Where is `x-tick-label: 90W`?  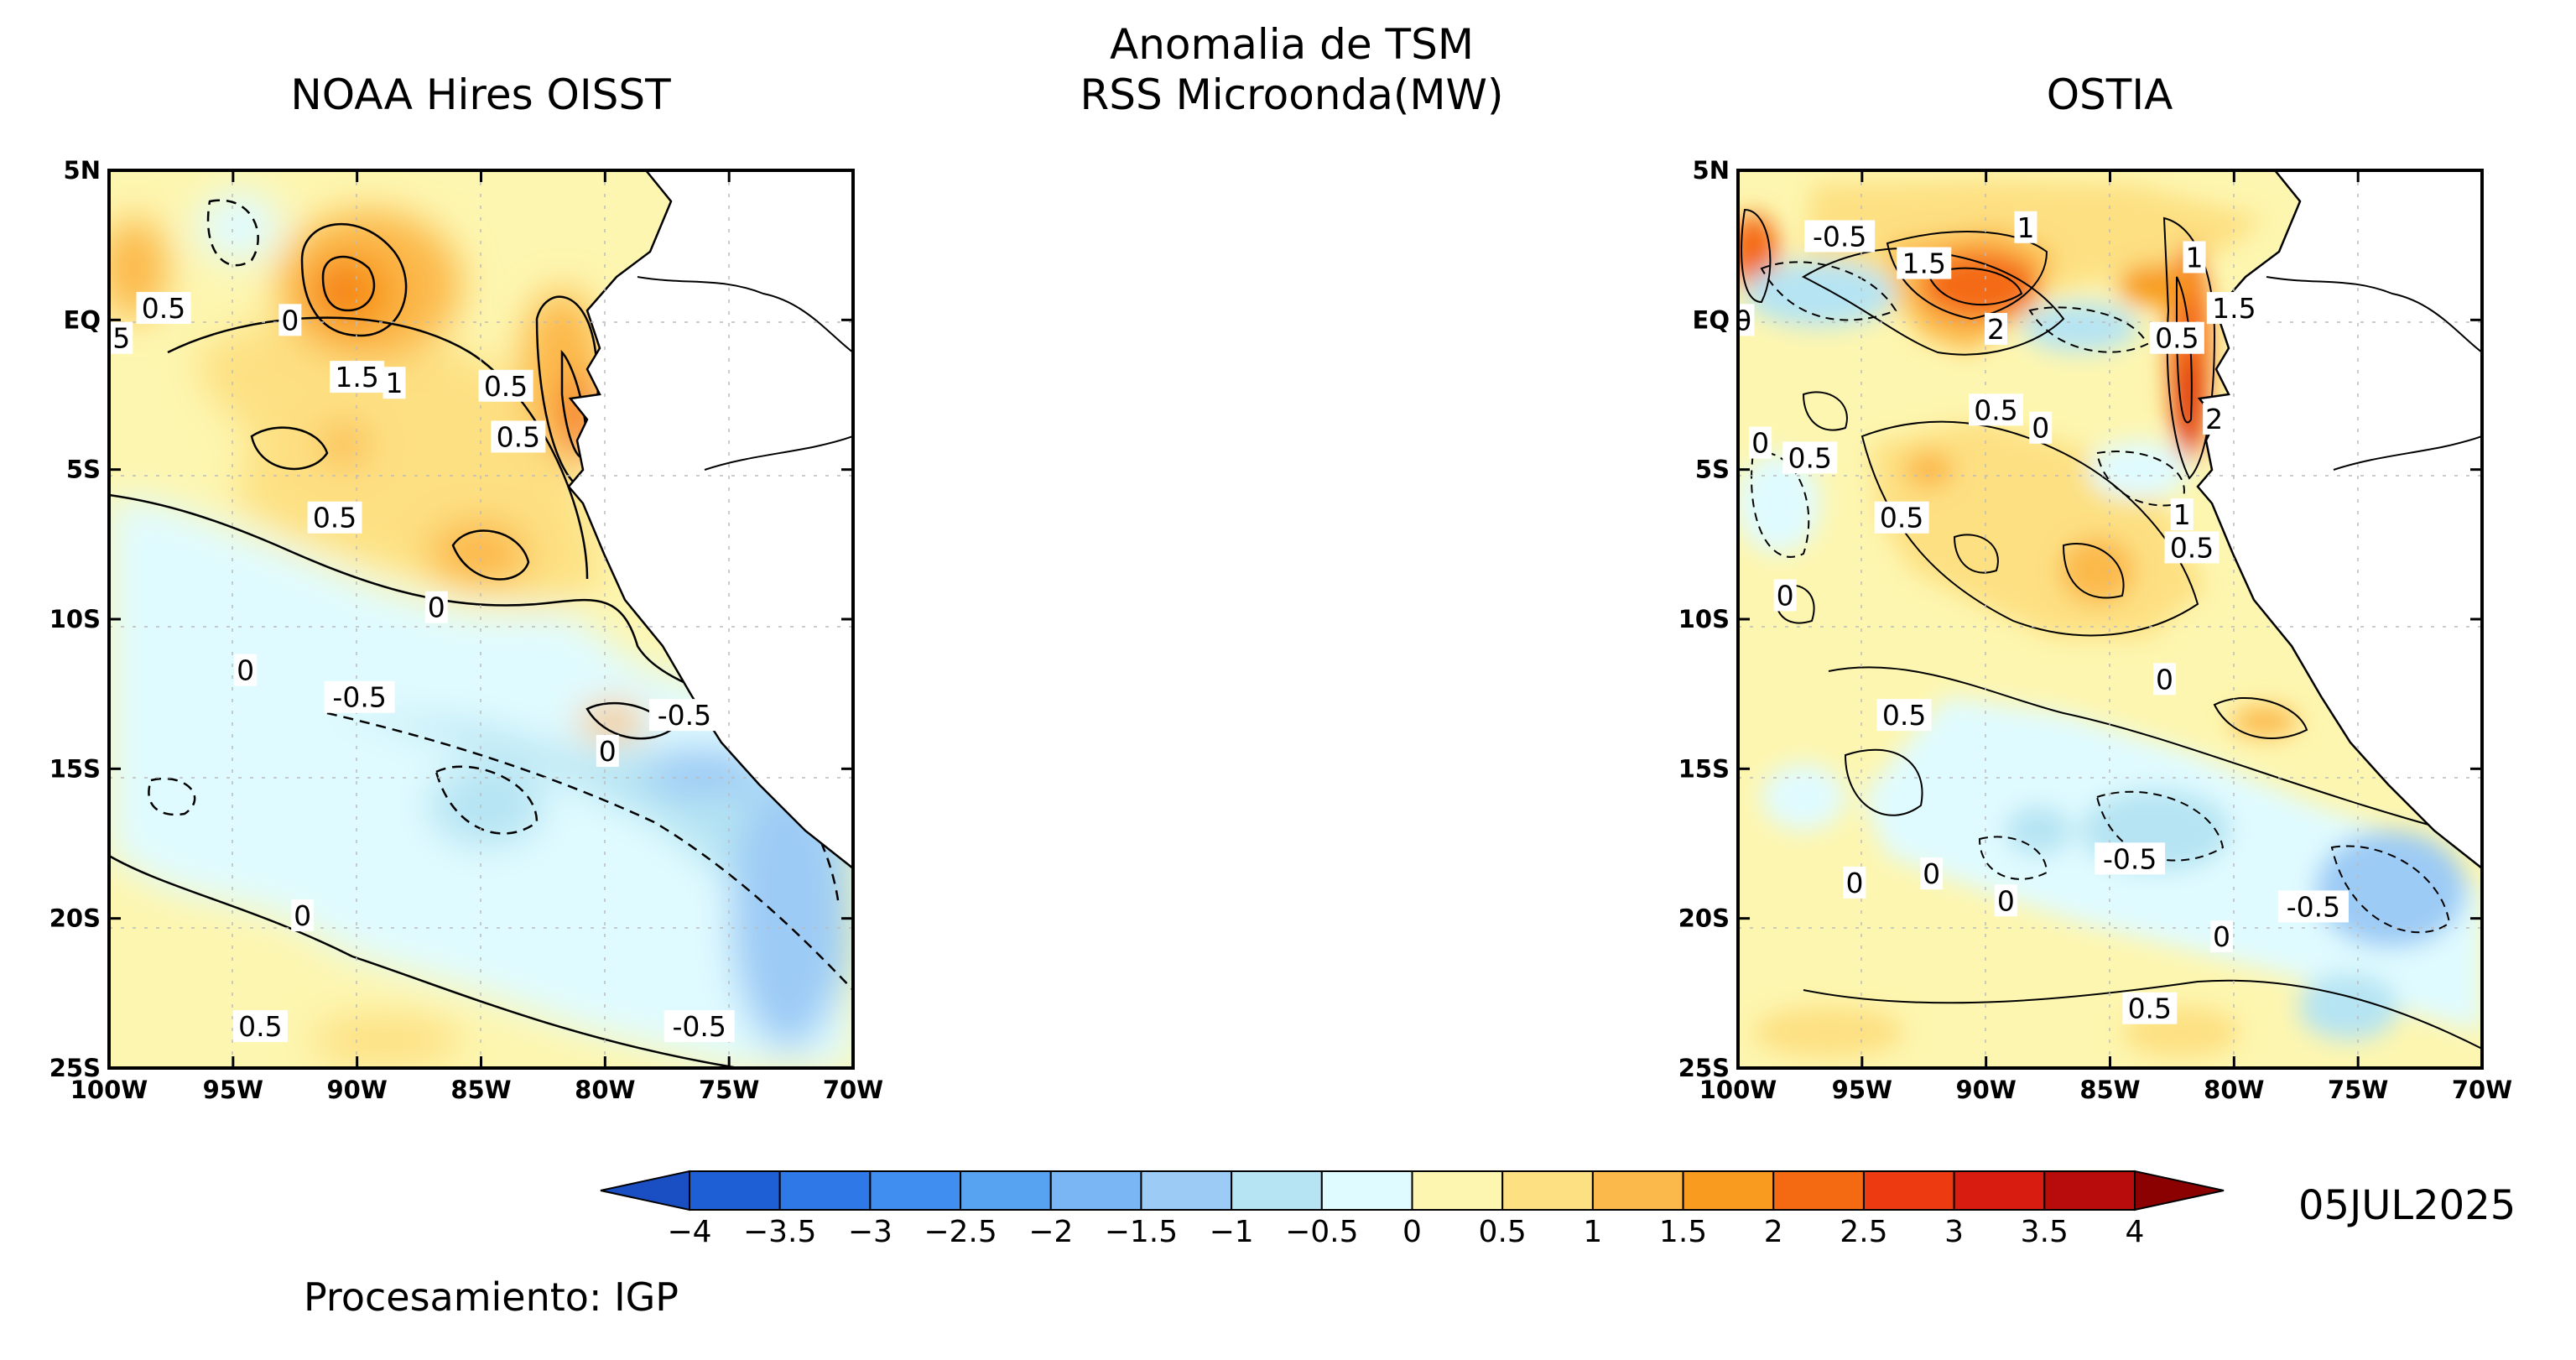 x-tick-label: 90W is located at coordinates (356, 1090).